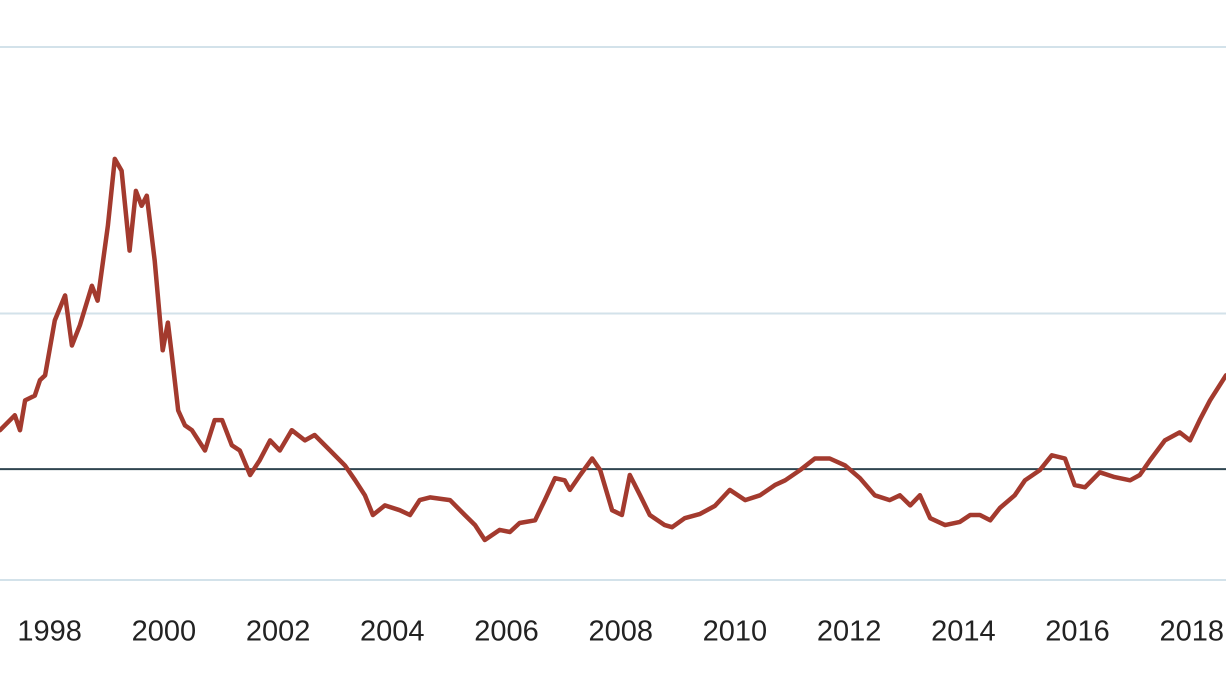 Image resolution: width=1226 pixels, height=690 pixels. What do you see at coordinates (735, 632) in the screenshot?
I see `x-tick-label: 2010` at bounding box center [735, 632].